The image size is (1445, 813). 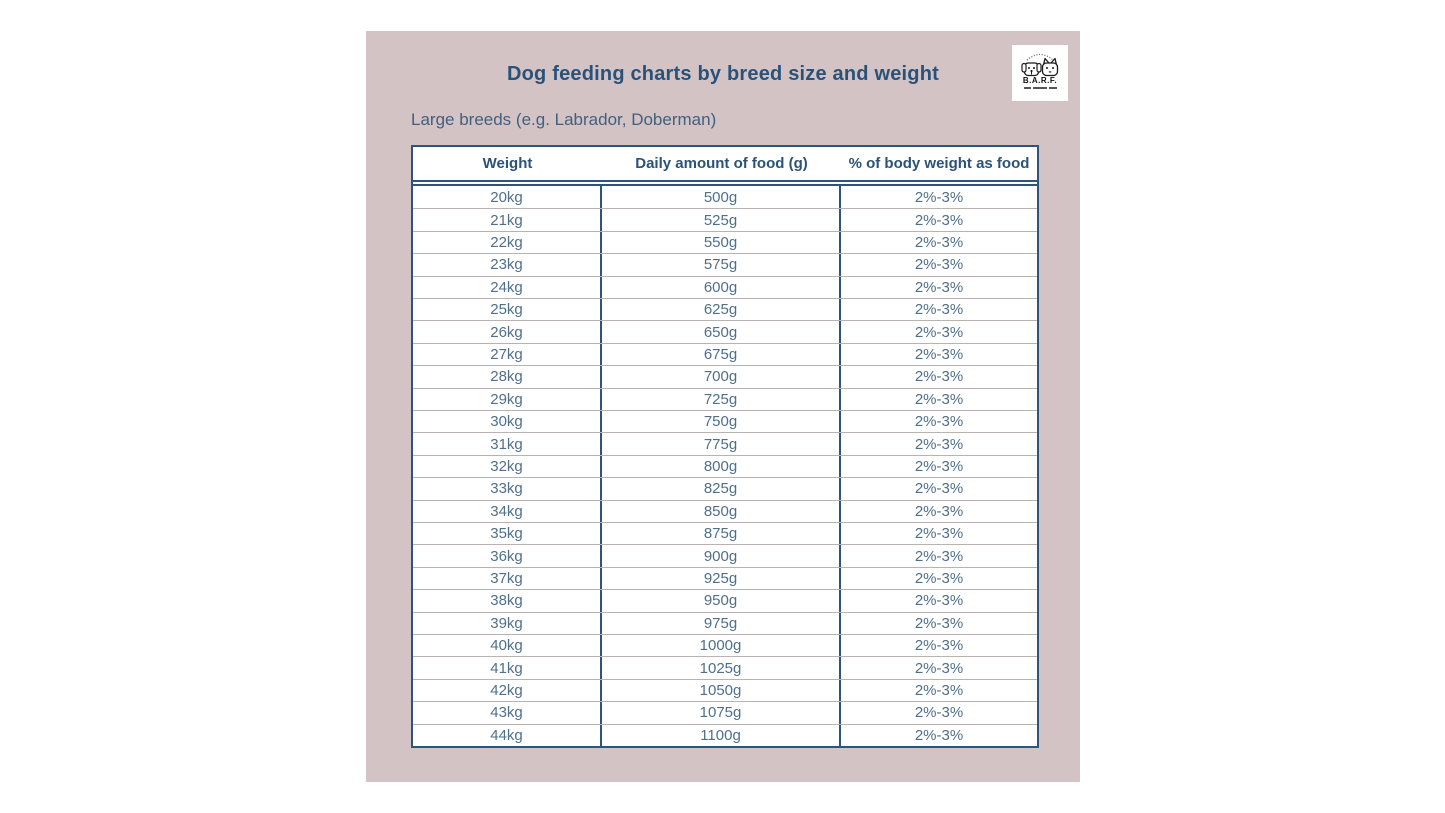 What do you see at coordinates (721, 578) in the screenshot?
I see `table-cell: 925g` at bounding box center [721, 578].